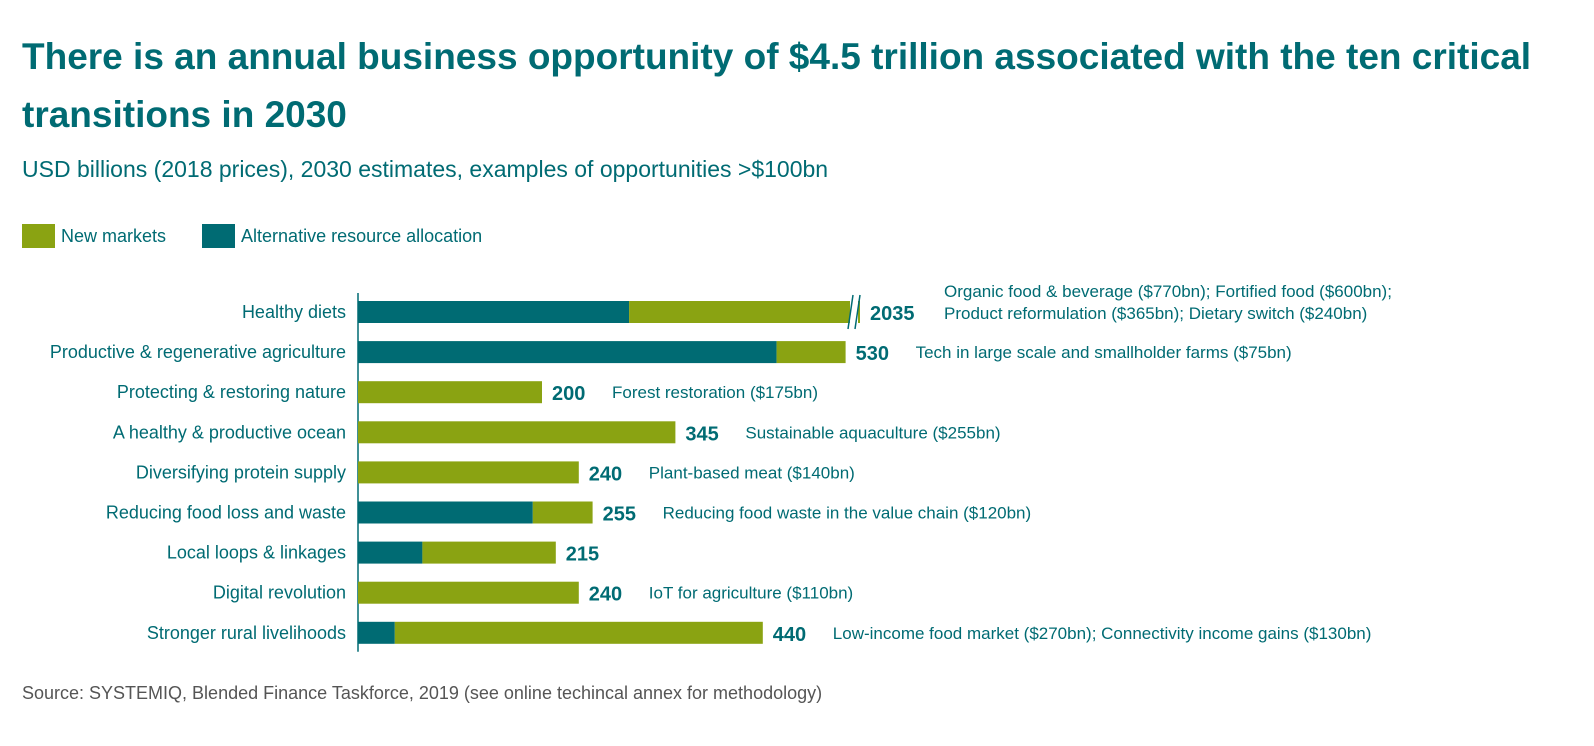  Describe the element at coordinates (229, 432) in the screenshot. I see `category-label: A healthy & productive ocean` at that location.